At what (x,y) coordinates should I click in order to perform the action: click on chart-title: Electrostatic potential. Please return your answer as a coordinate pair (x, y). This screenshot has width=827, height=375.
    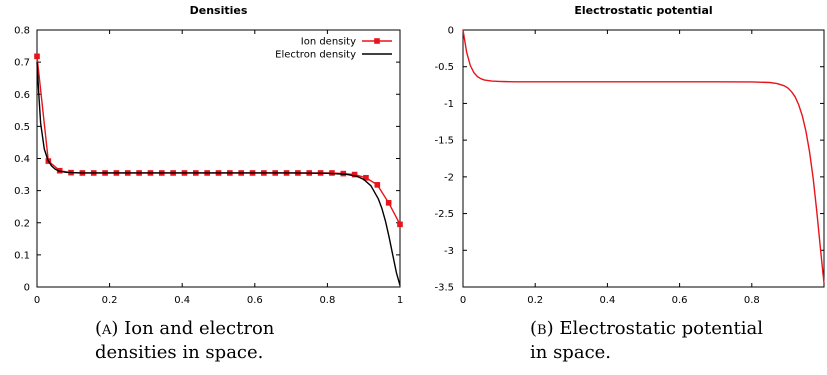
    Looking at the image, I should click on (643, 10).